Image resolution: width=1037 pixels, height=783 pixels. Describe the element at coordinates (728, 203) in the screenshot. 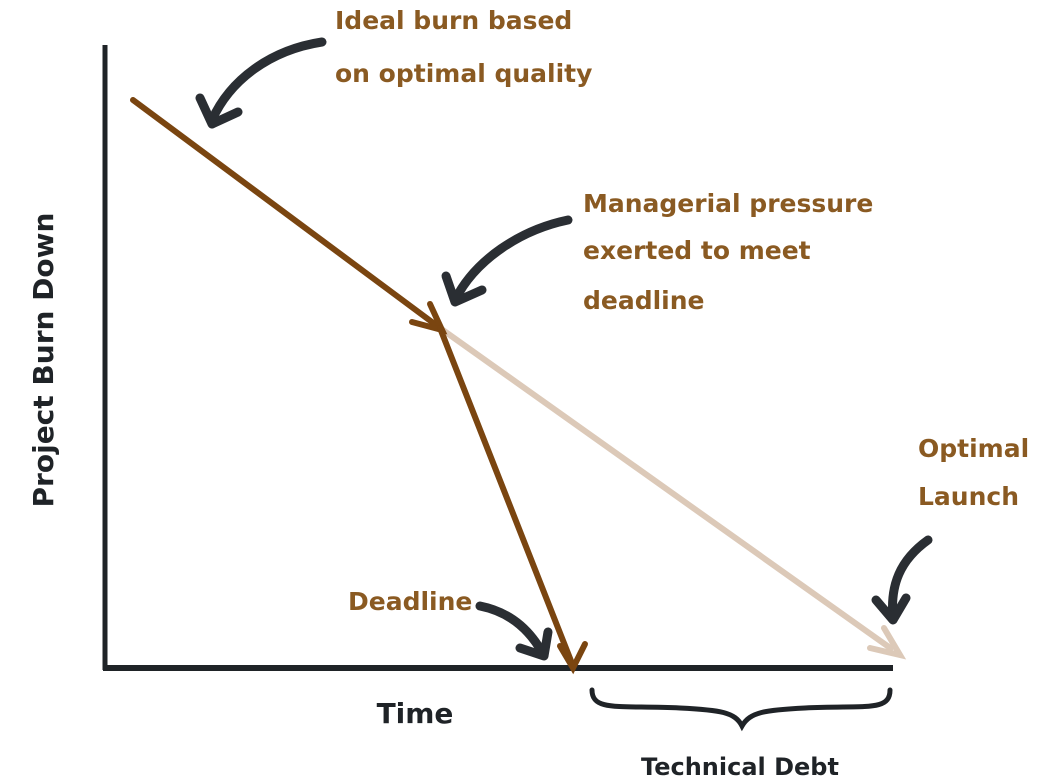

I see `annotation: Managerial pressure` at that location.